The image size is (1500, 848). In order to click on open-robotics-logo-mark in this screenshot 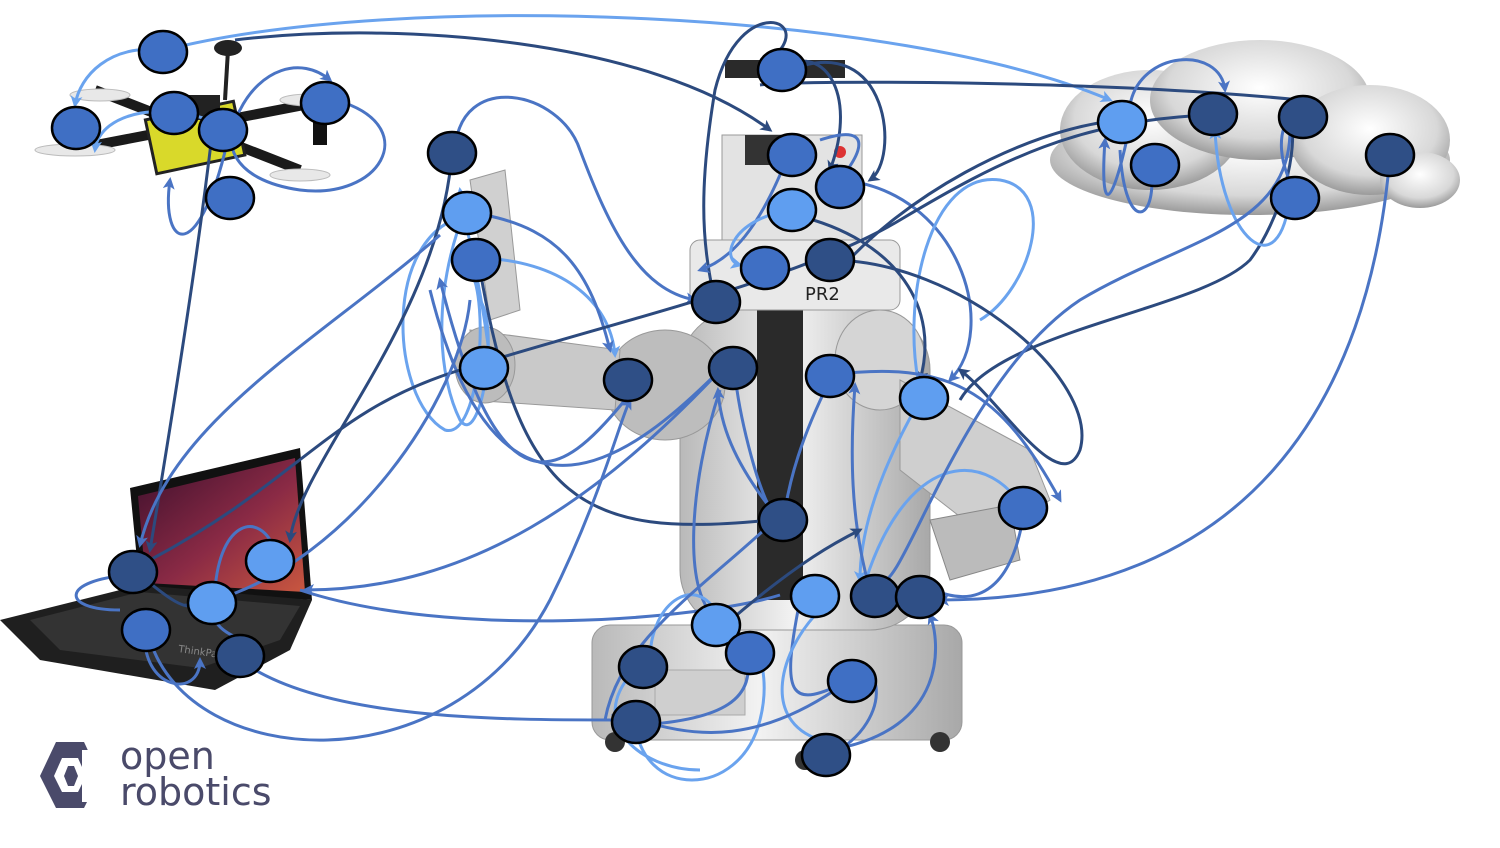, I will do `click(71, 775)`.